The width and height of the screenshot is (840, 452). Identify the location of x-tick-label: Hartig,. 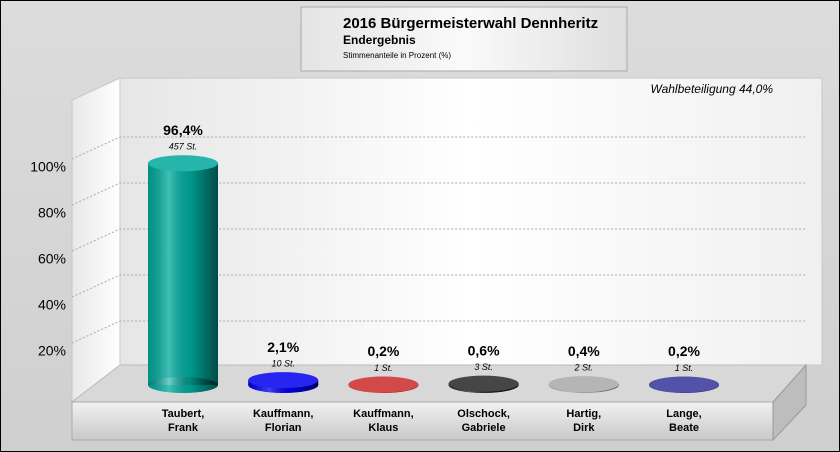
(583, 414).